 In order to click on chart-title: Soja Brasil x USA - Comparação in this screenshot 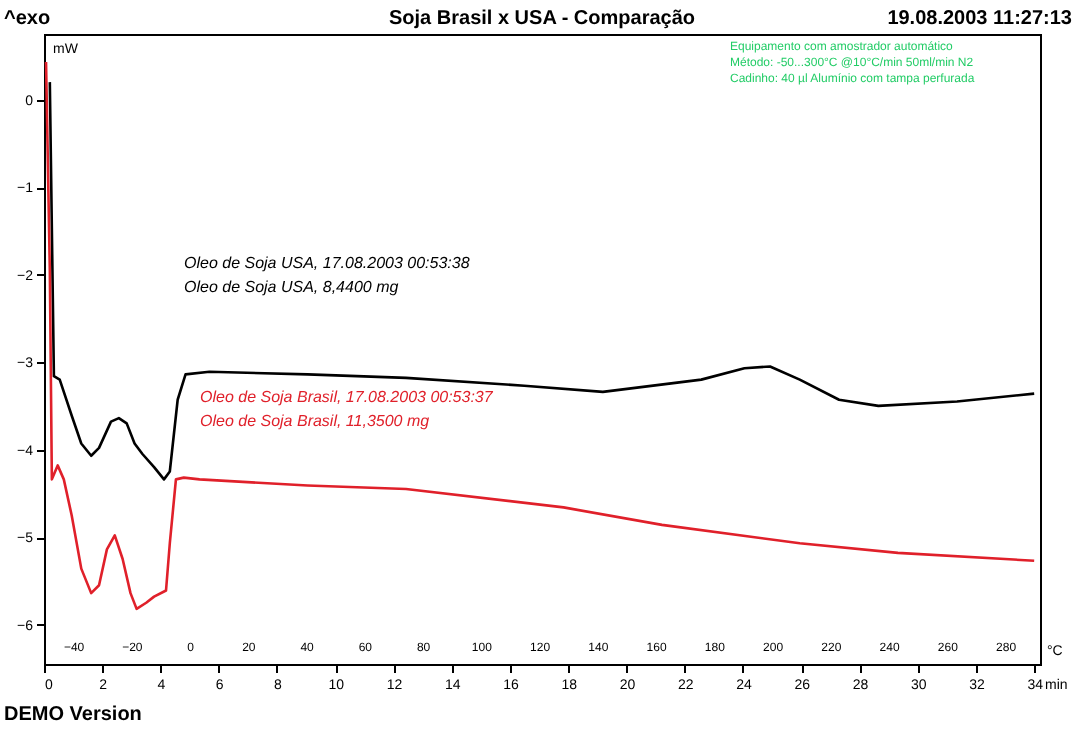, I will do `click(542, 19)`.